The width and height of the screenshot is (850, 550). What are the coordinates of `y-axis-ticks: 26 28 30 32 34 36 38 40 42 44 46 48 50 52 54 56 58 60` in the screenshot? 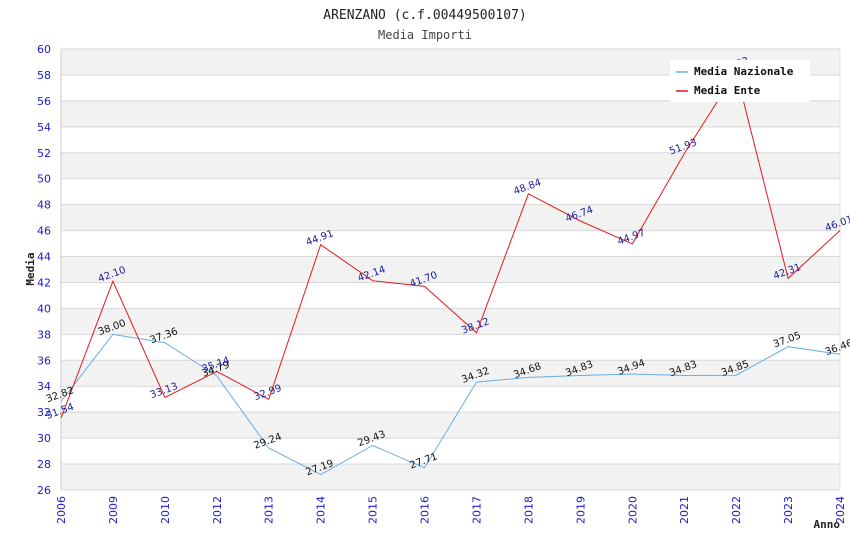 It's located at (44, 270).